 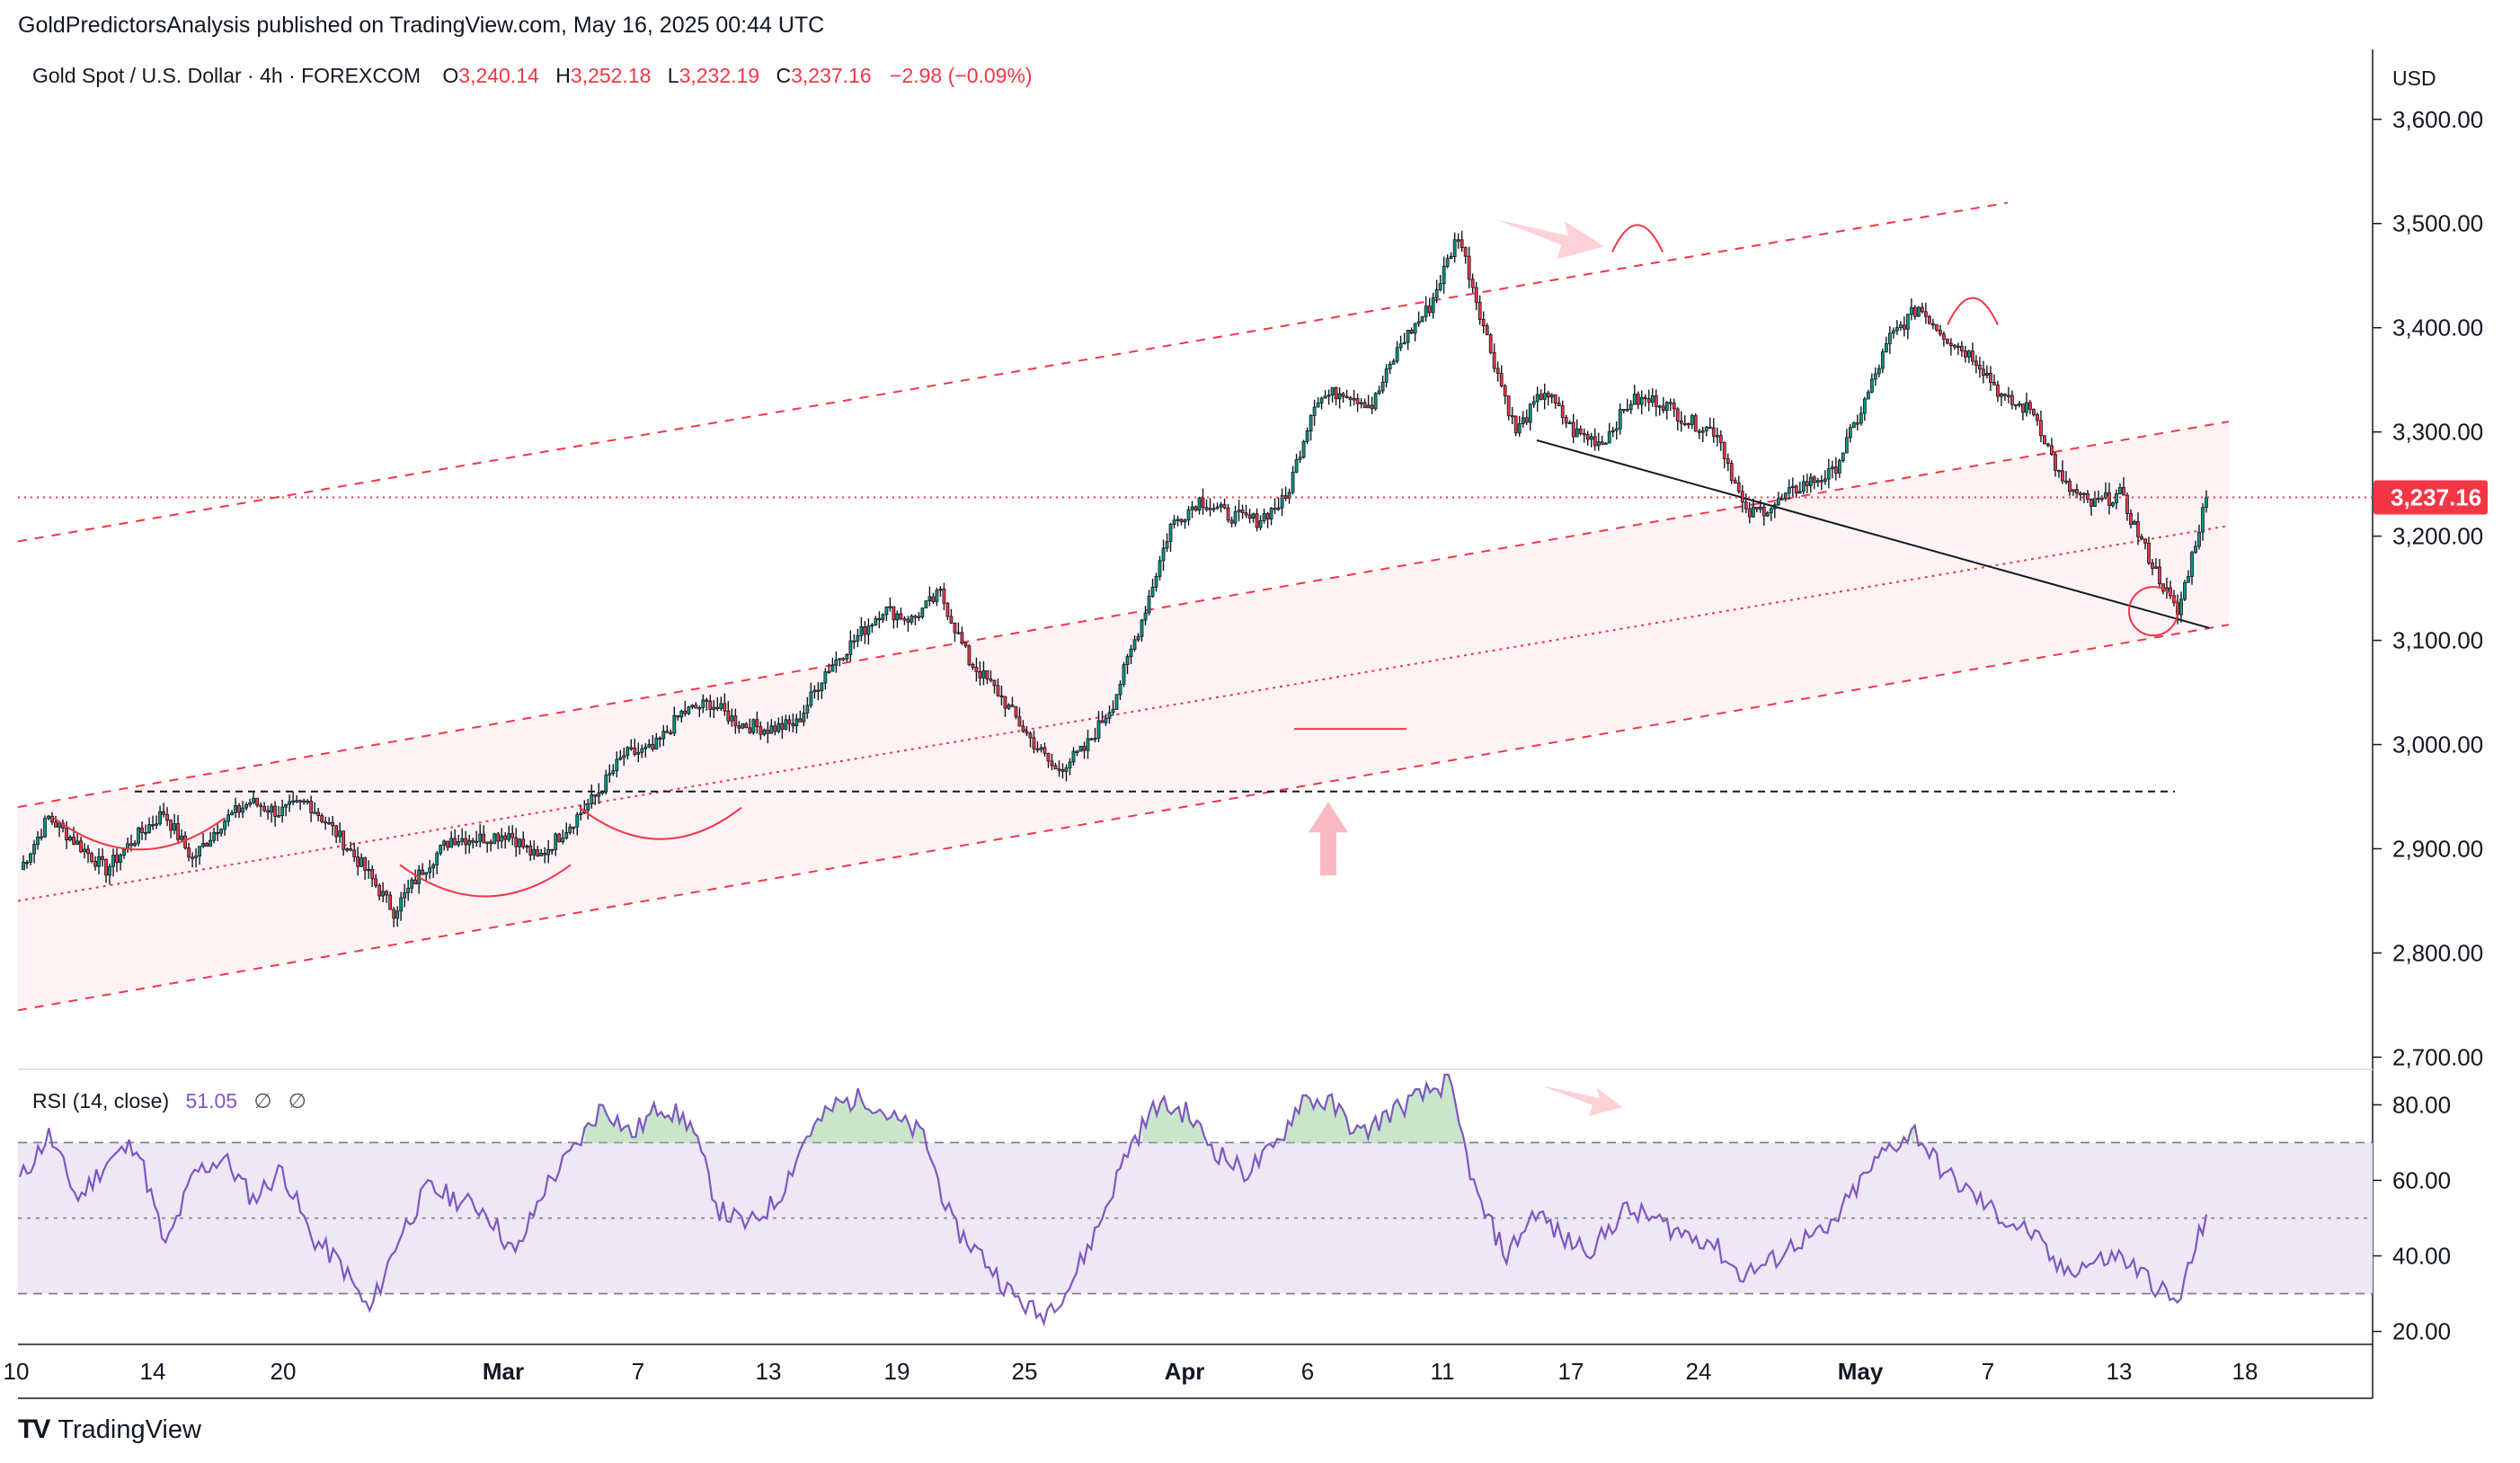 I want to click on low-label: L, so click(x=673, y=75).